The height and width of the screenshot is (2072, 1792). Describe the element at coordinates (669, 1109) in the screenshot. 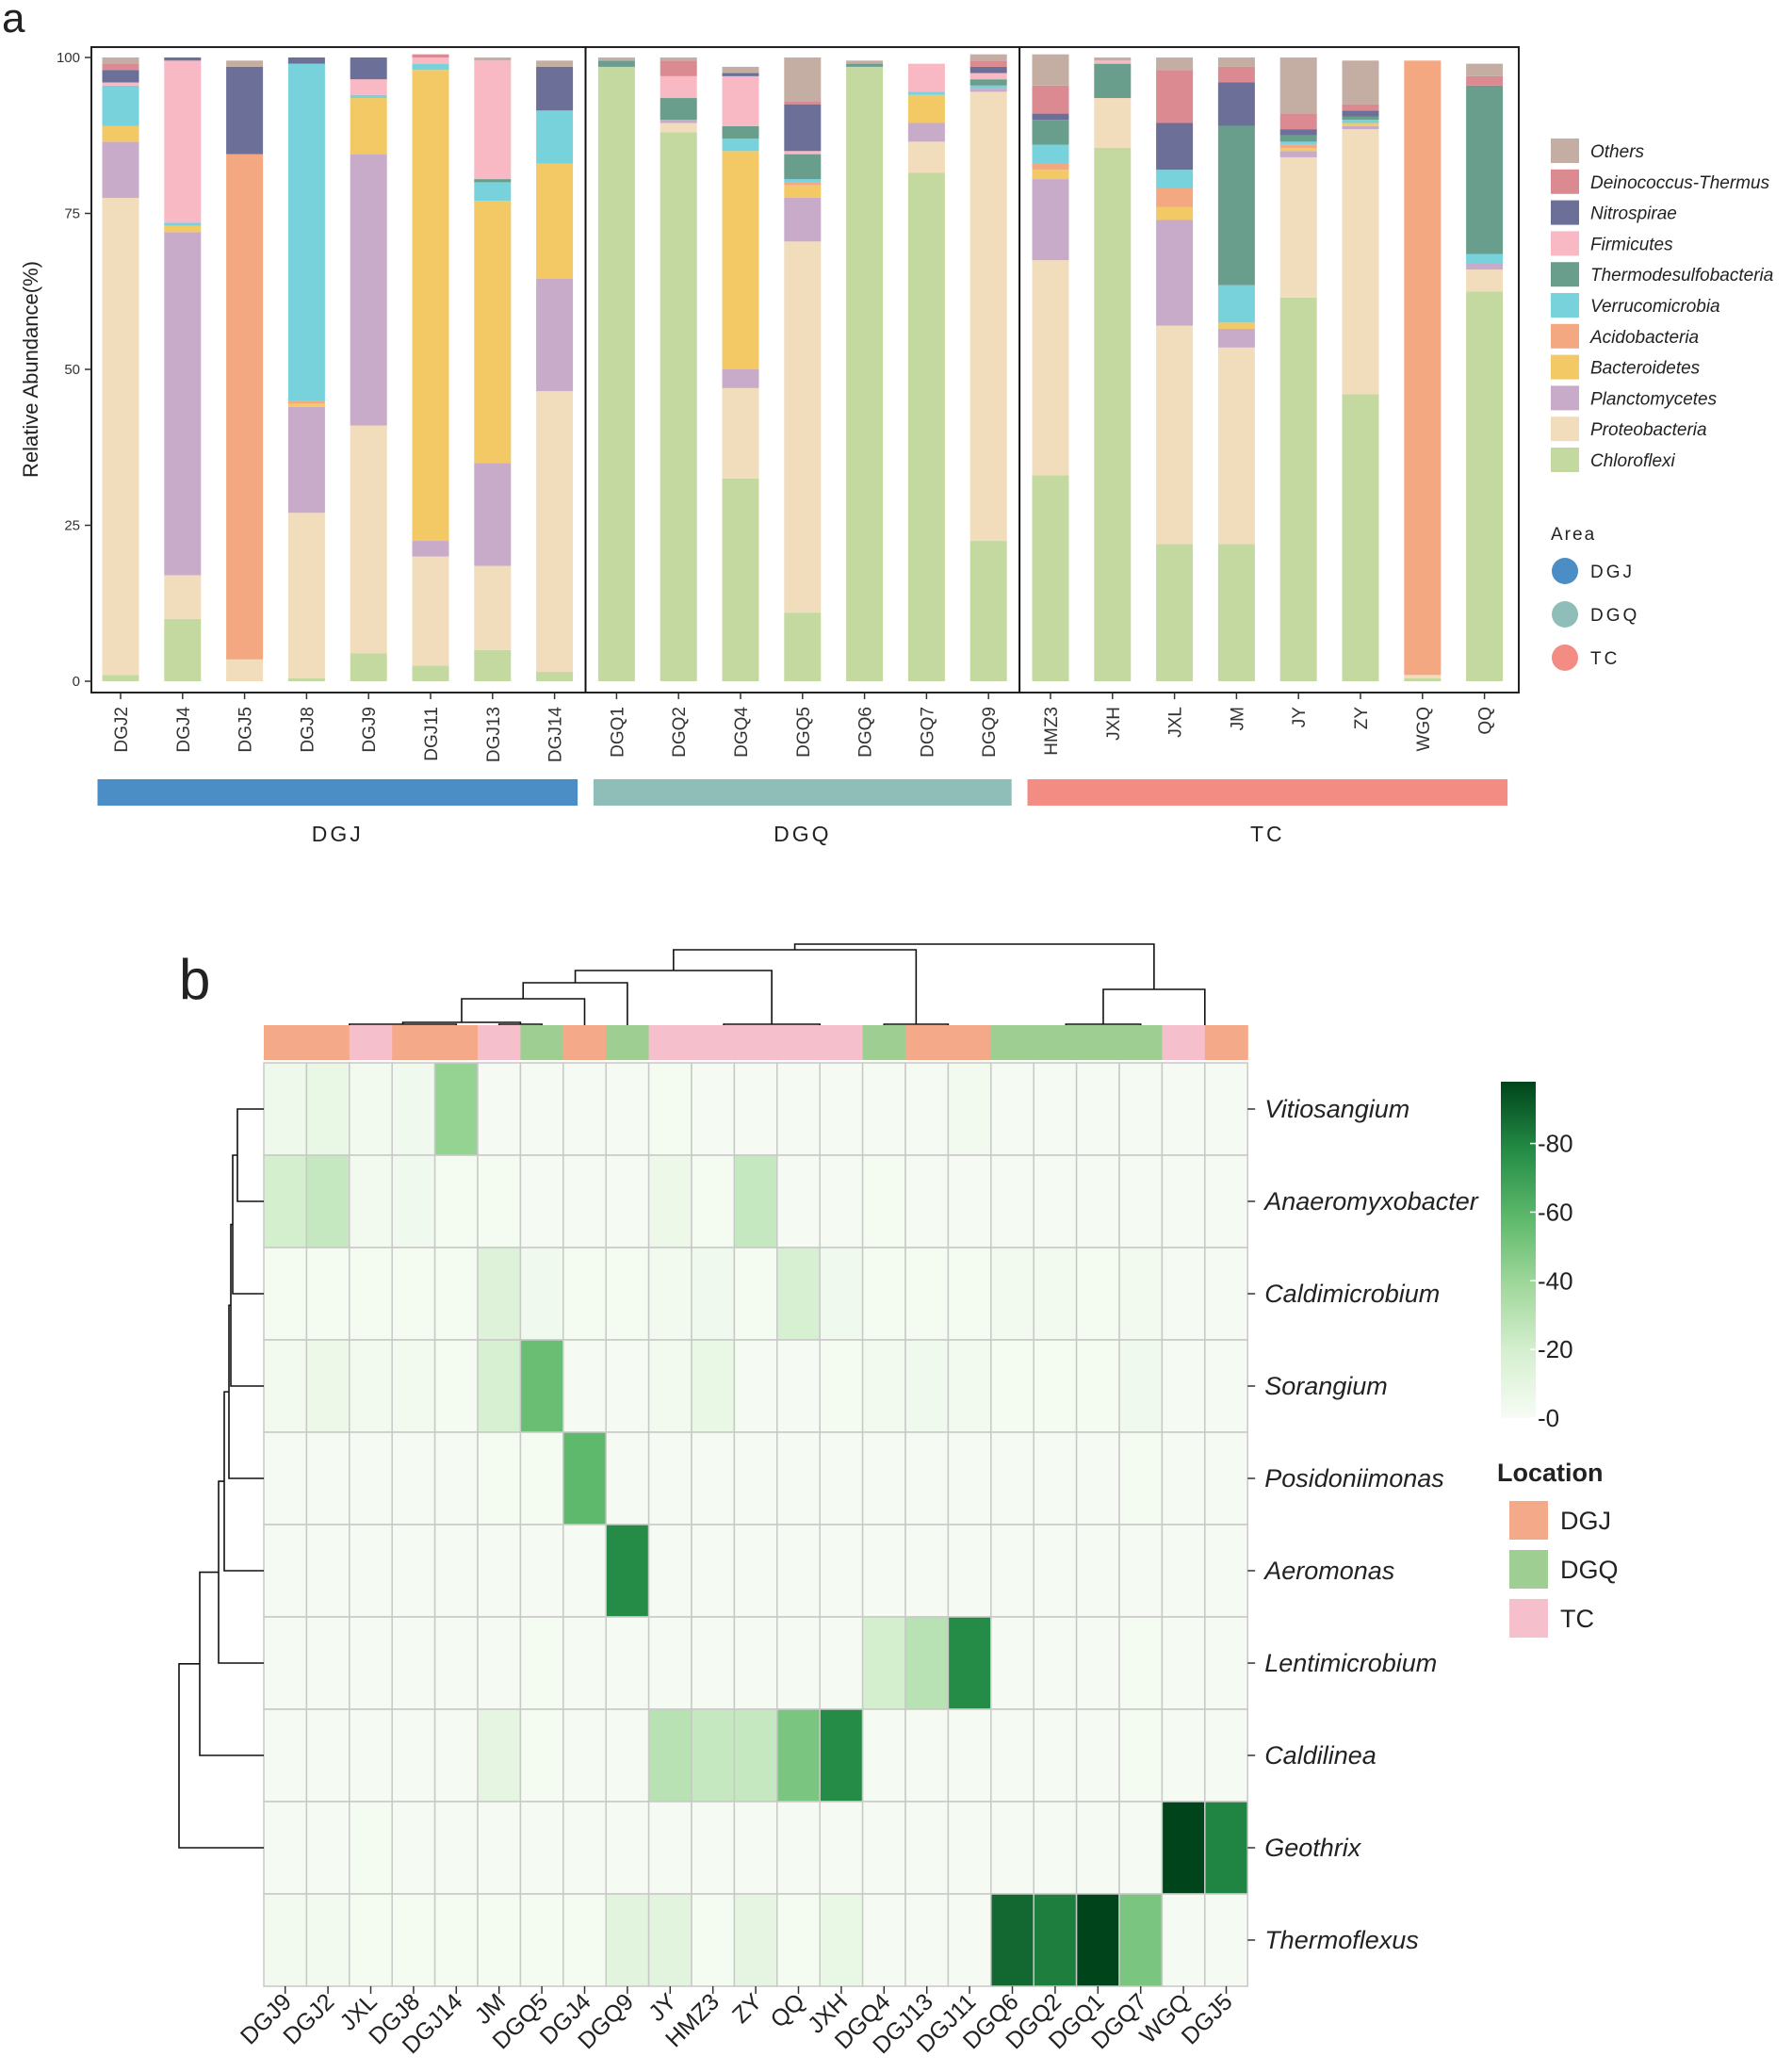

I see `cell-vitiosangium-jy` at that location.